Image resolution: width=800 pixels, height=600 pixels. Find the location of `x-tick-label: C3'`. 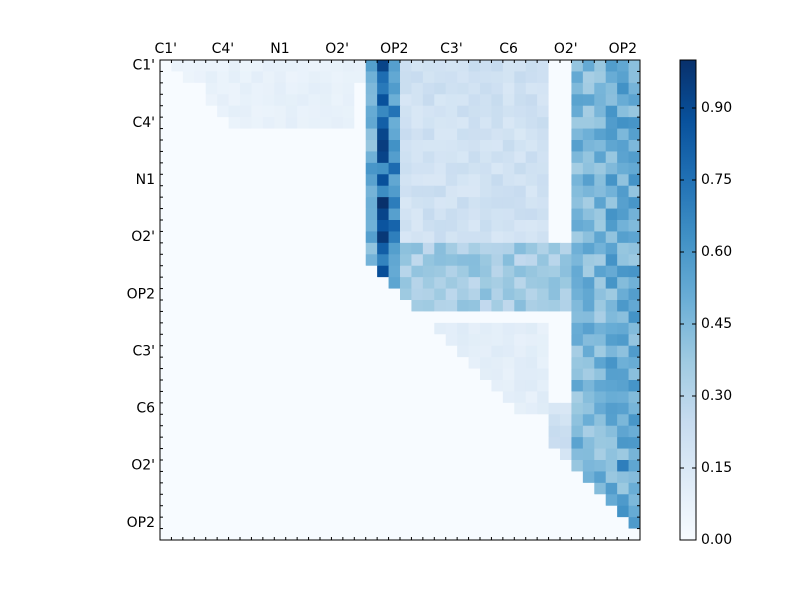

x-tick-label: C3' is located at coordinates (451, 49).